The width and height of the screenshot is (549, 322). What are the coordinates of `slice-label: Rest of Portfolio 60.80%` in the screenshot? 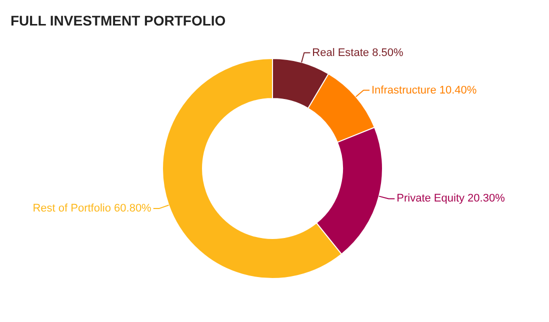 It's located at (92, 208).